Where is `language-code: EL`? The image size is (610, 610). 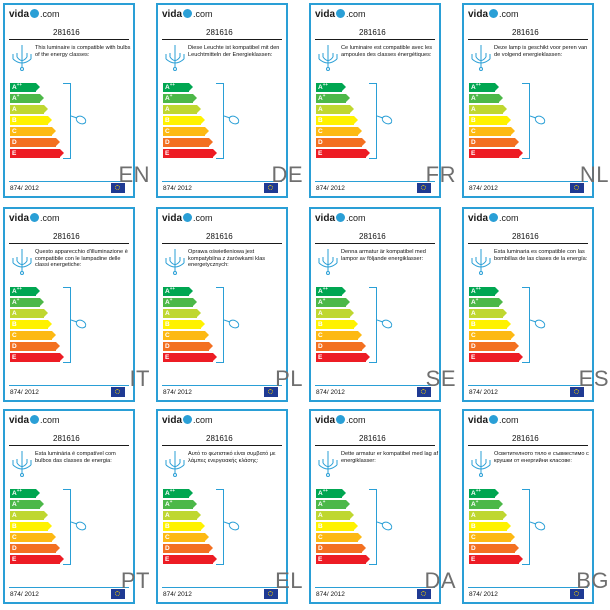
language-code: EL is located at coordinates (289, 580).